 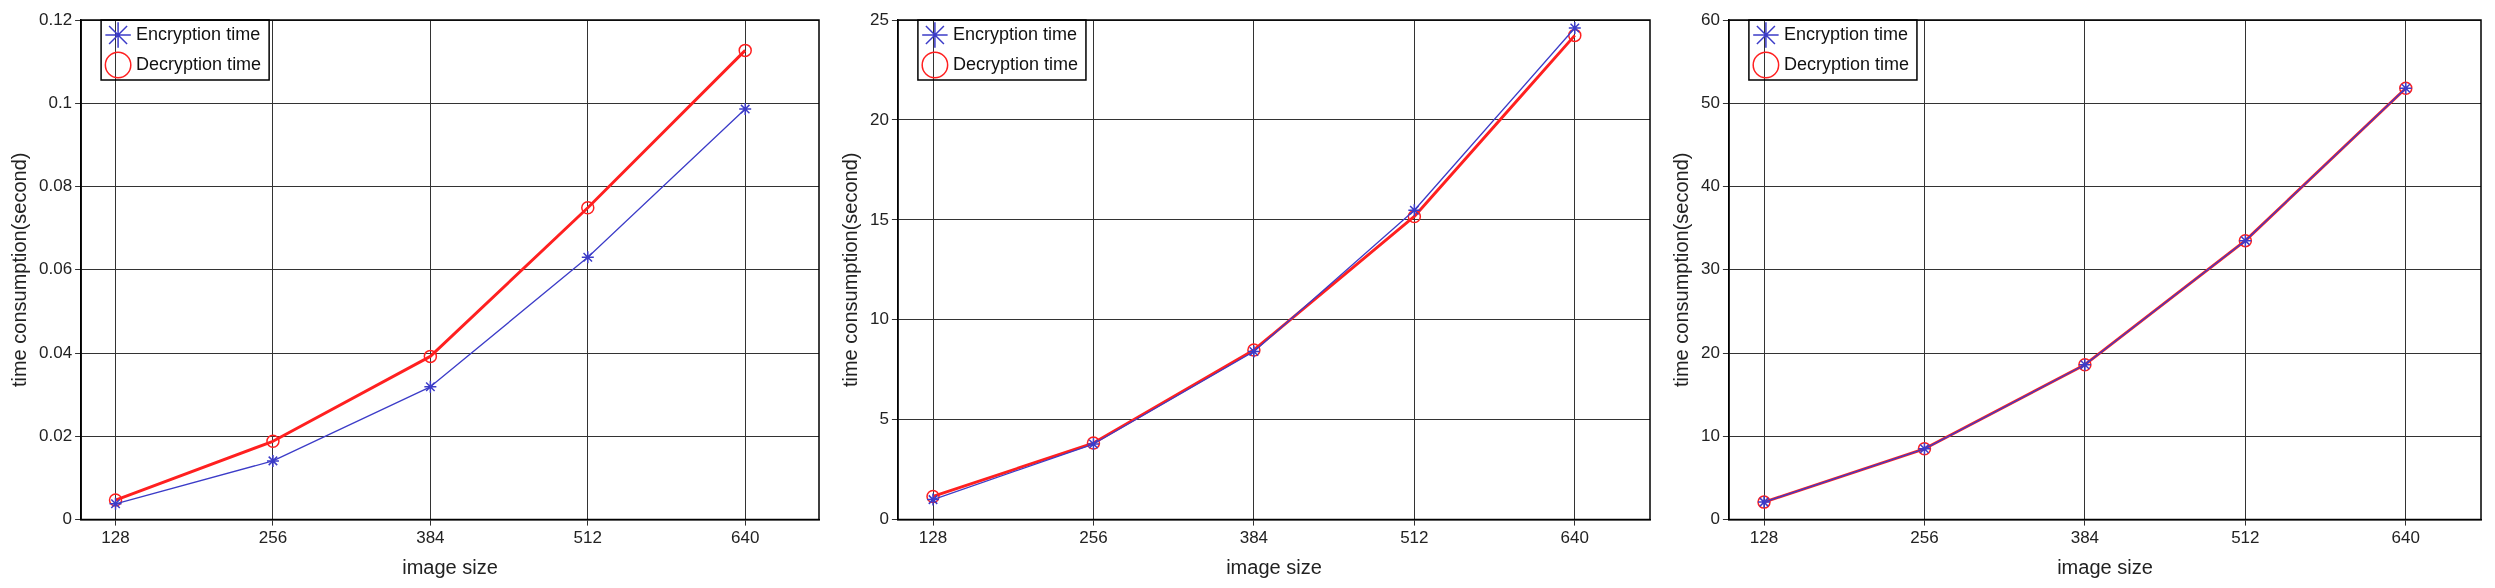 I want to click on y-tick-label: 0.04, so click(x=55, y=352).